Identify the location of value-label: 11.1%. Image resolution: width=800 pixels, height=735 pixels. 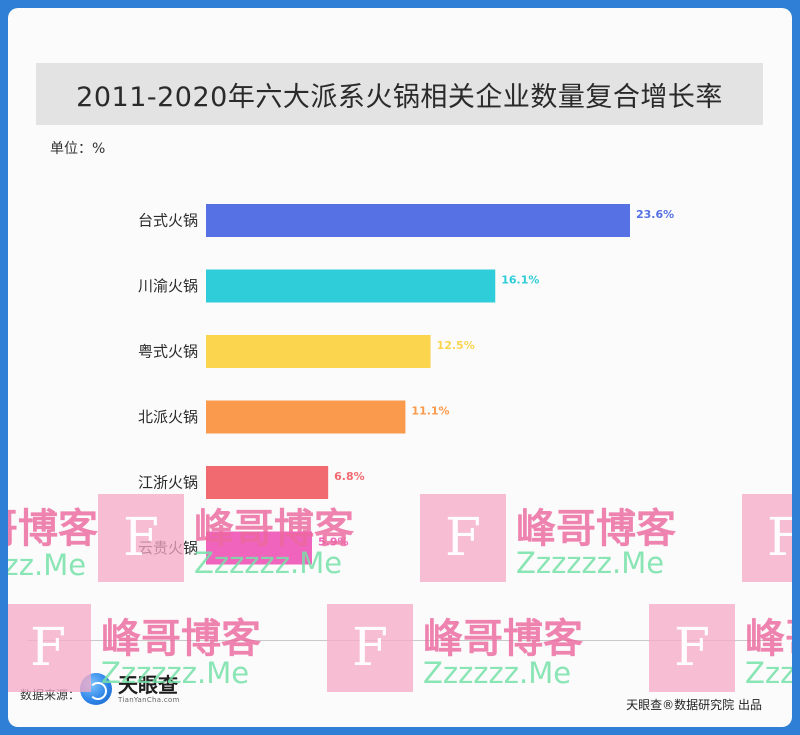
(430, 411).